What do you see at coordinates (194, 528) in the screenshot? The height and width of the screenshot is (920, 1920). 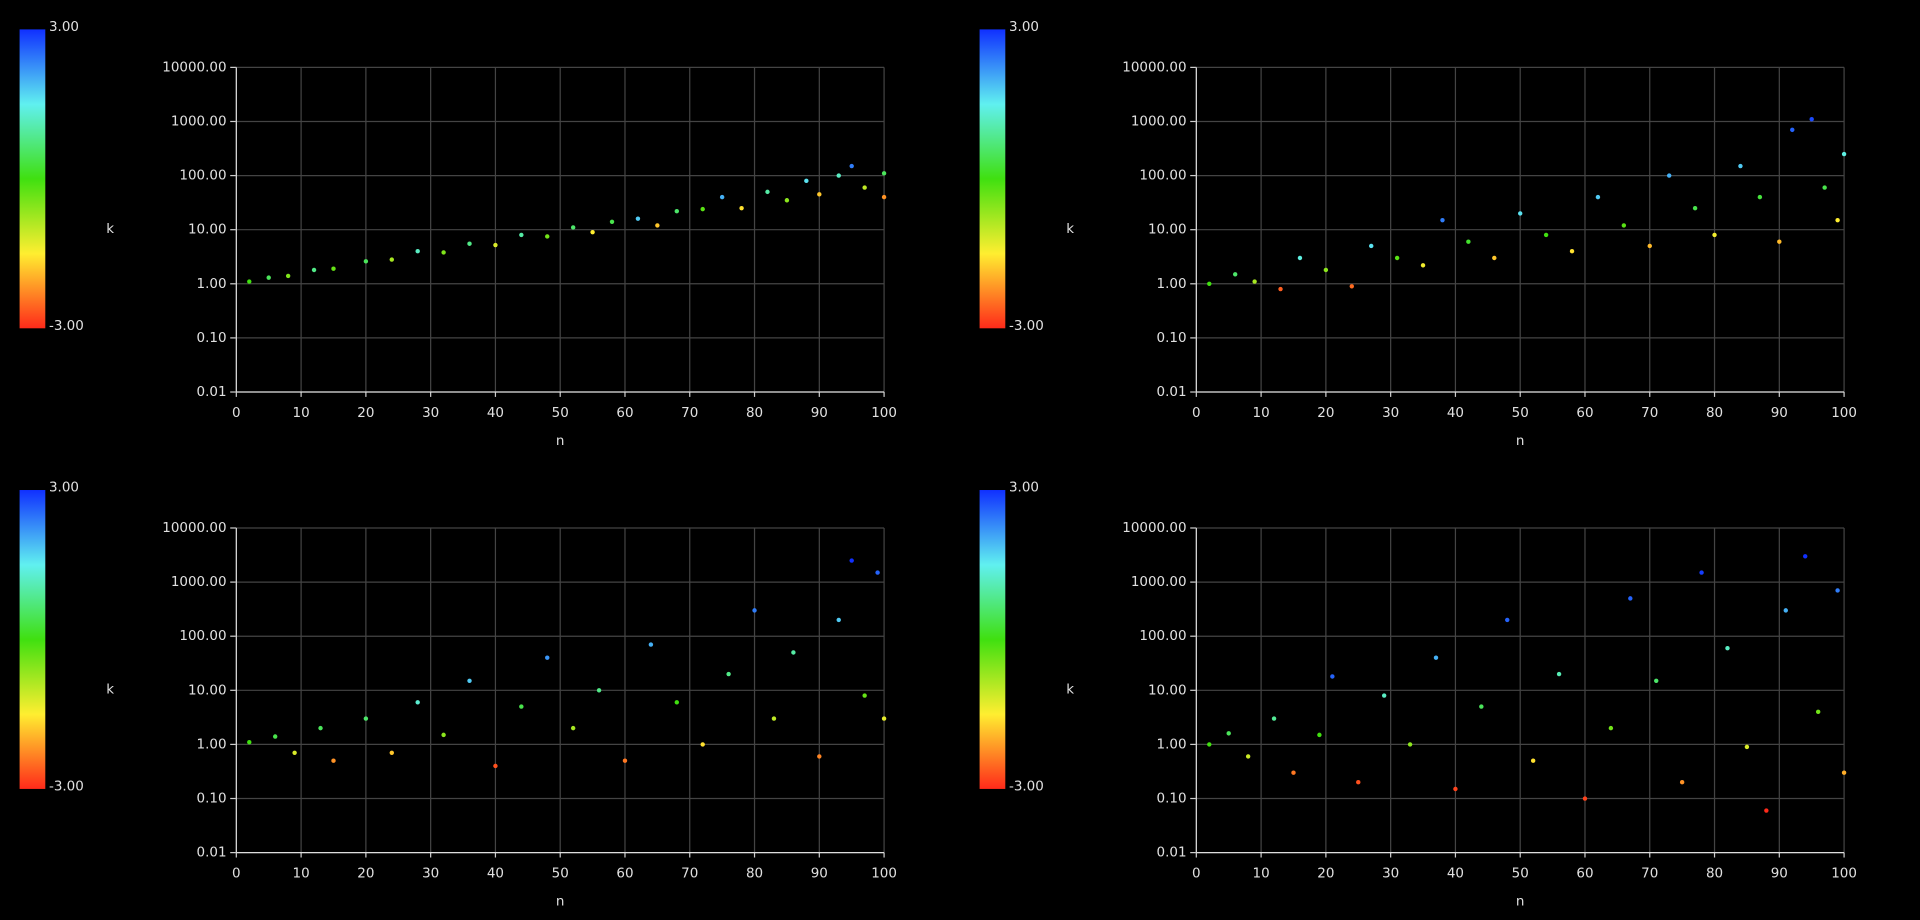 I see `y-tick-label: 10000.00` at bounding box center [194, 528].